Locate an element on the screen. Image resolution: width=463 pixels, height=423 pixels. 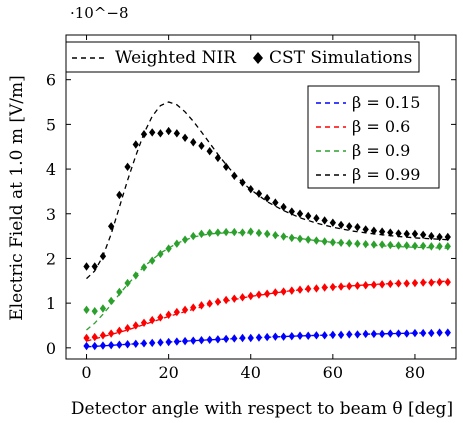
legend-beta-0-15-label: β = 0.15 is located at coordinates (386, 102).